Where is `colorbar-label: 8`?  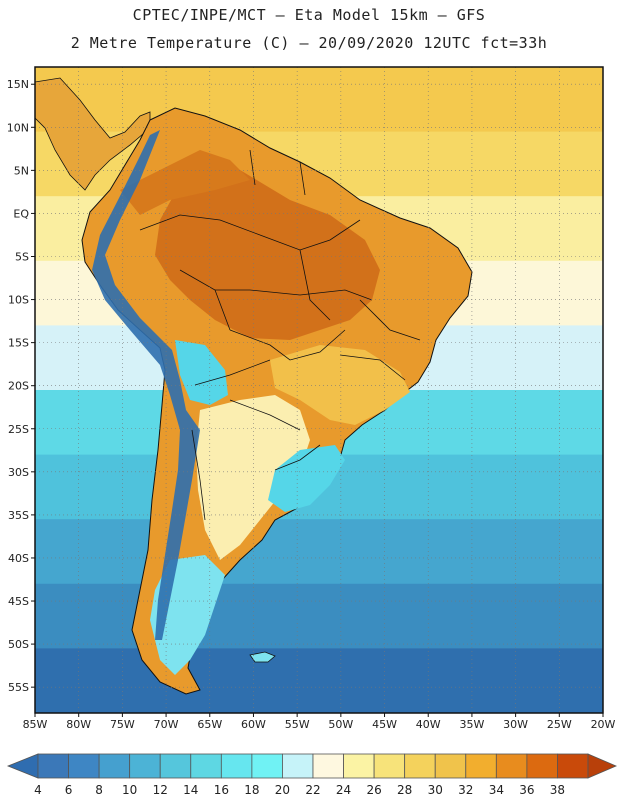
colorbar-label: 8 is located at coordinates (99, 790).